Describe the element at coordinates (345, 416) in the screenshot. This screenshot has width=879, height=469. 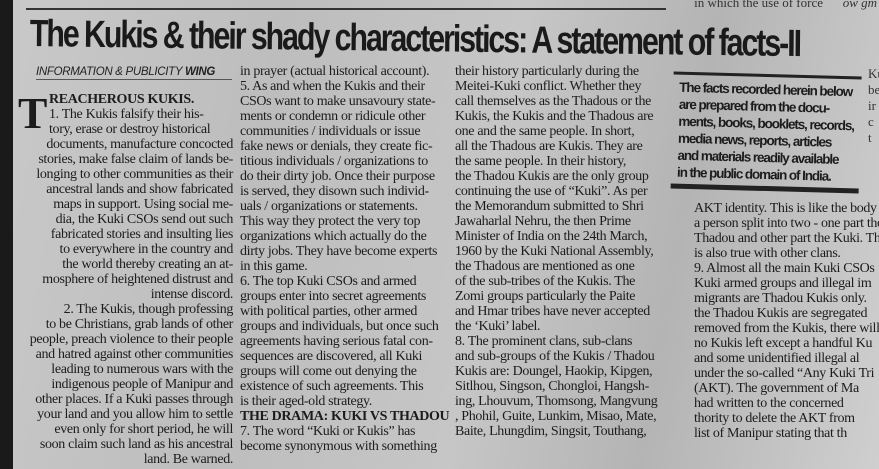
I see `text-line: THE DRAMA: KUKI VS THADOU` at that location.